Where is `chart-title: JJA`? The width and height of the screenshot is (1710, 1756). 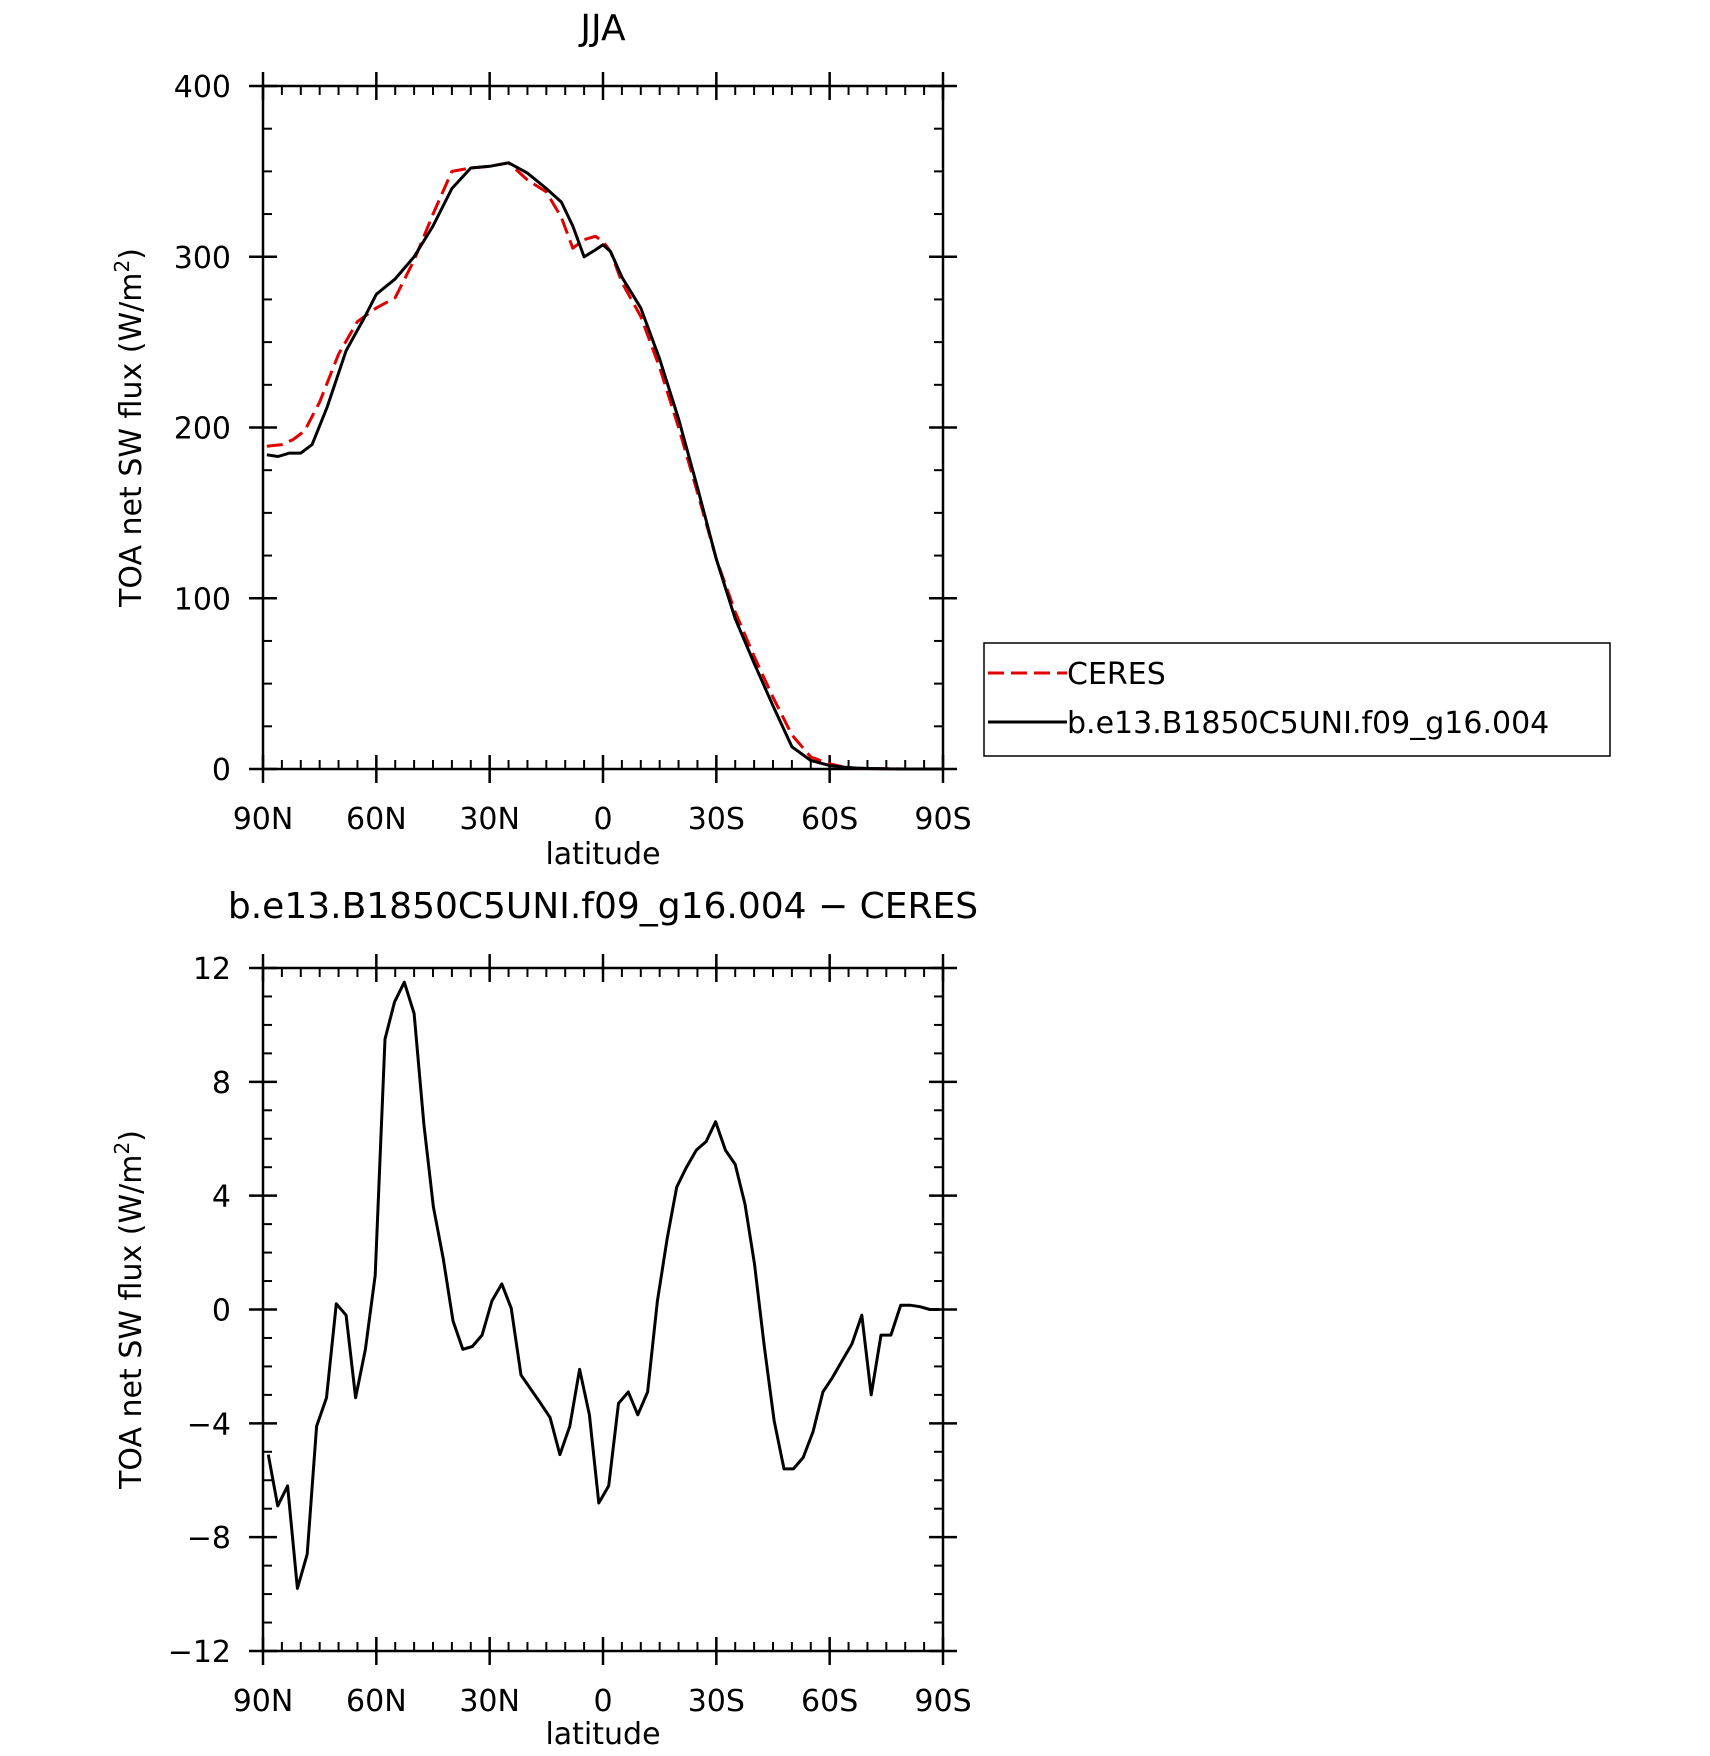 chart-title: JJA is located at coordinates (602, 28).